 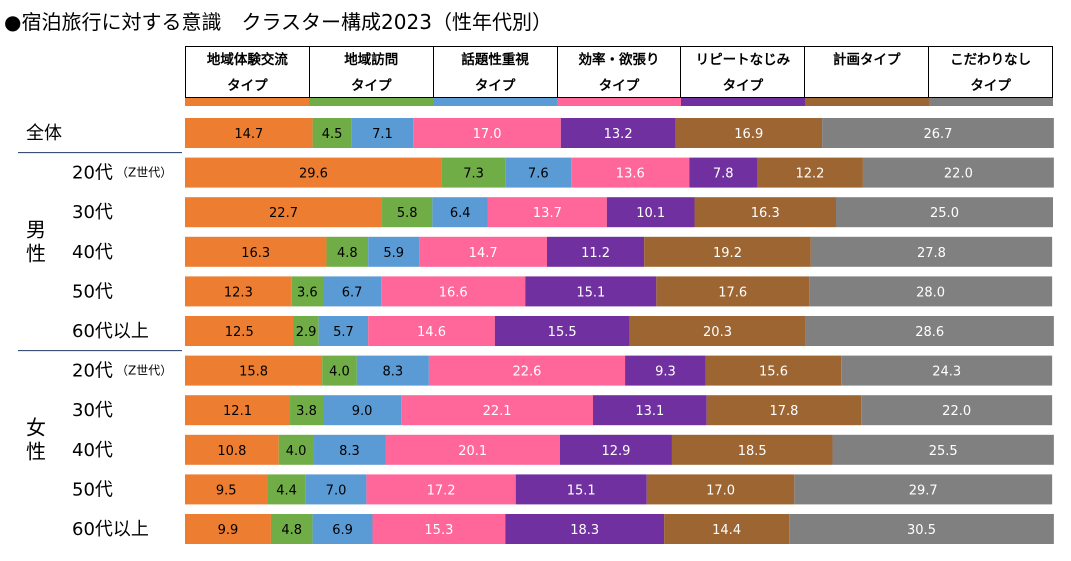 I want to click on bar-label-r7-s4: 22.6, so click(x=527, y=372).